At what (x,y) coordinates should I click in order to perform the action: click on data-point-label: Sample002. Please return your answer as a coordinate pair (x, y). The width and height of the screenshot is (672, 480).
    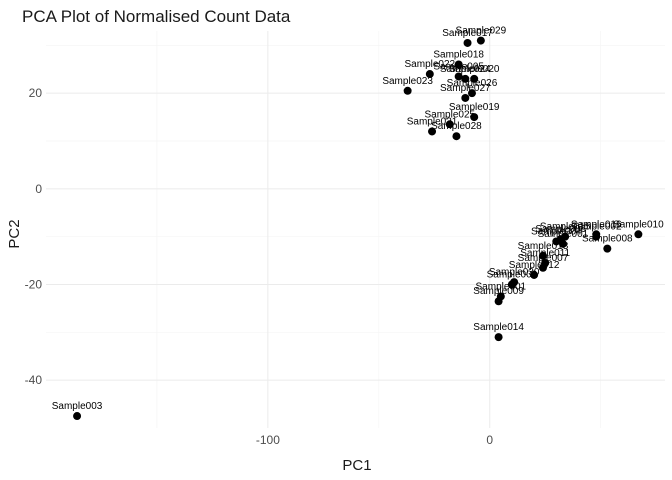
    Looking at the image, I should click on (596, 227).